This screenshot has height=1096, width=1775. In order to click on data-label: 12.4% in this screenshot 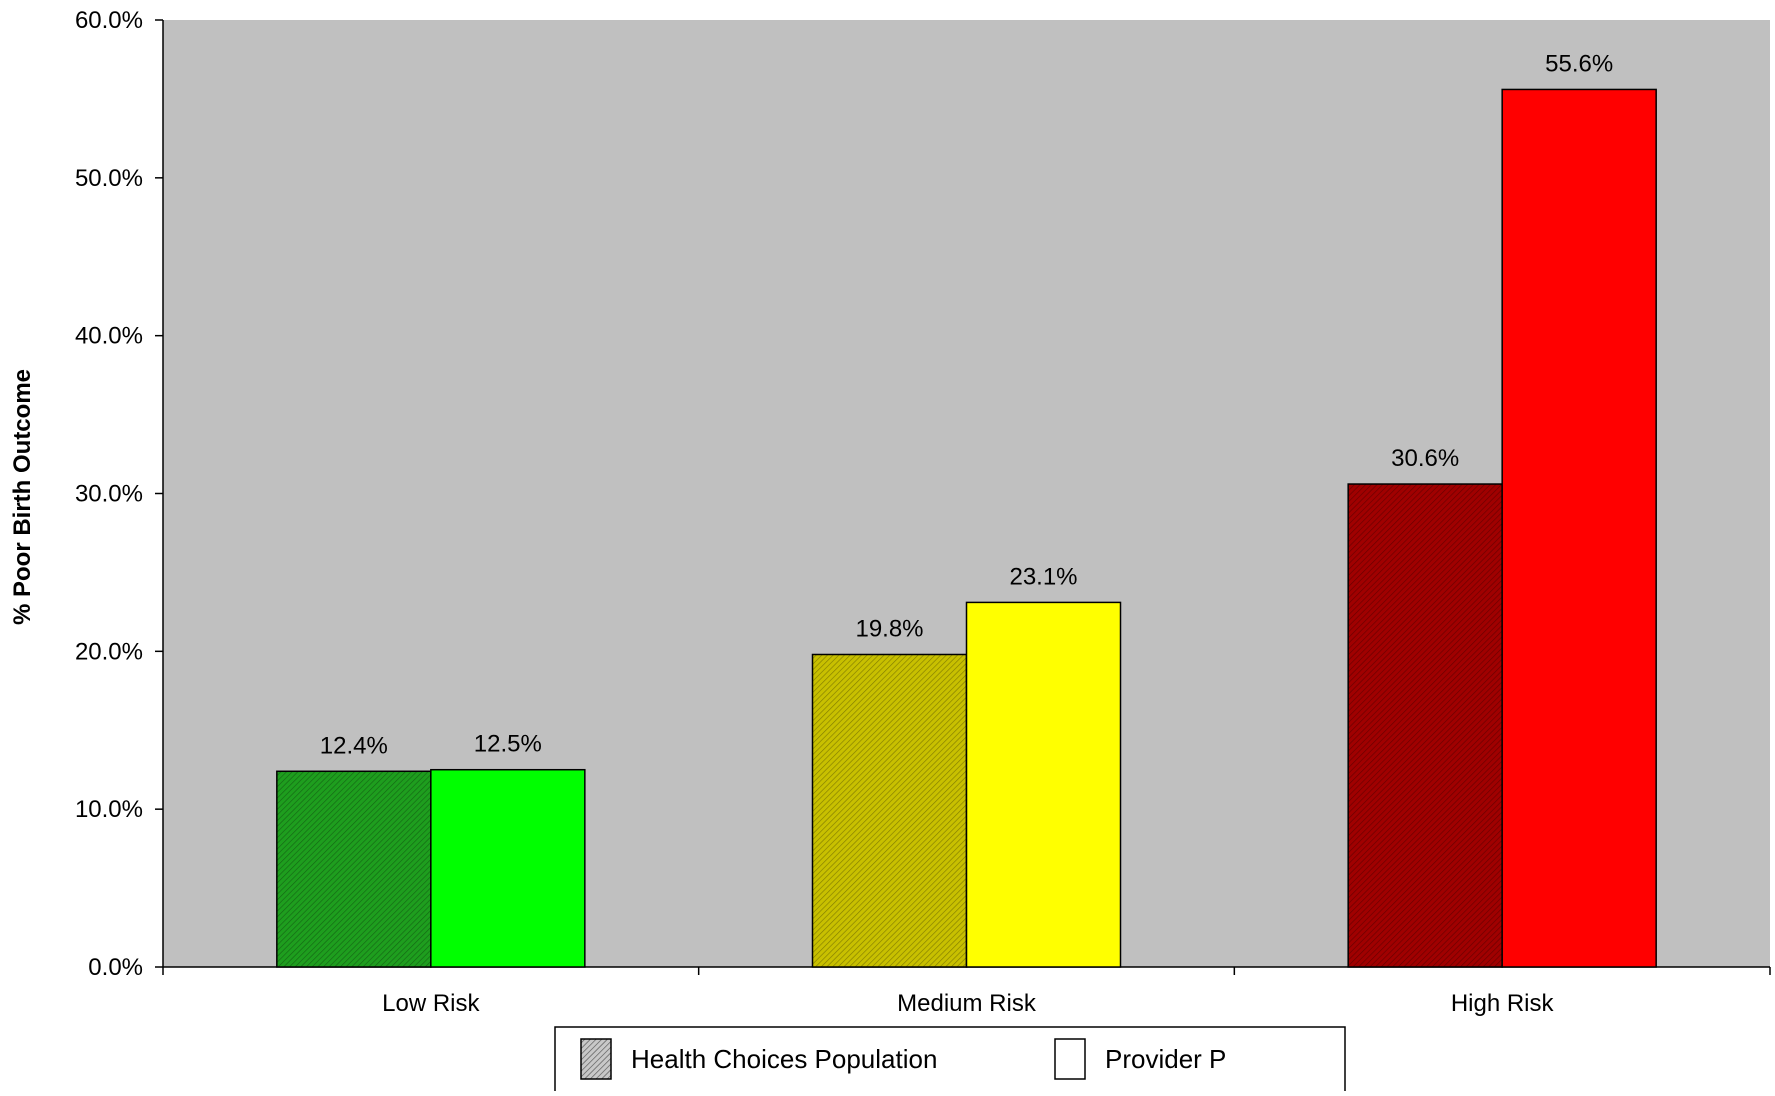, I will do `click(354, 745)`.